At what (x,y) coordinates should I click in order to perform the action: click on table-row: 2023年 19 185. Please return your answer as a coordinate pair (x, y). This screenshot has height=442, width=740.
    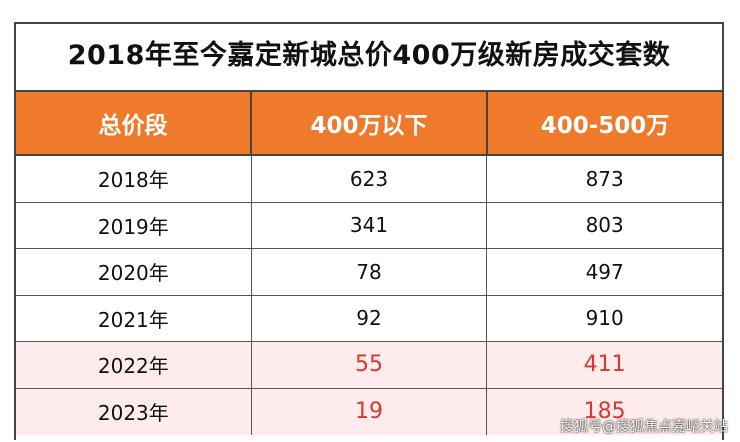
    Looking at the image, I should click on (369, 411).